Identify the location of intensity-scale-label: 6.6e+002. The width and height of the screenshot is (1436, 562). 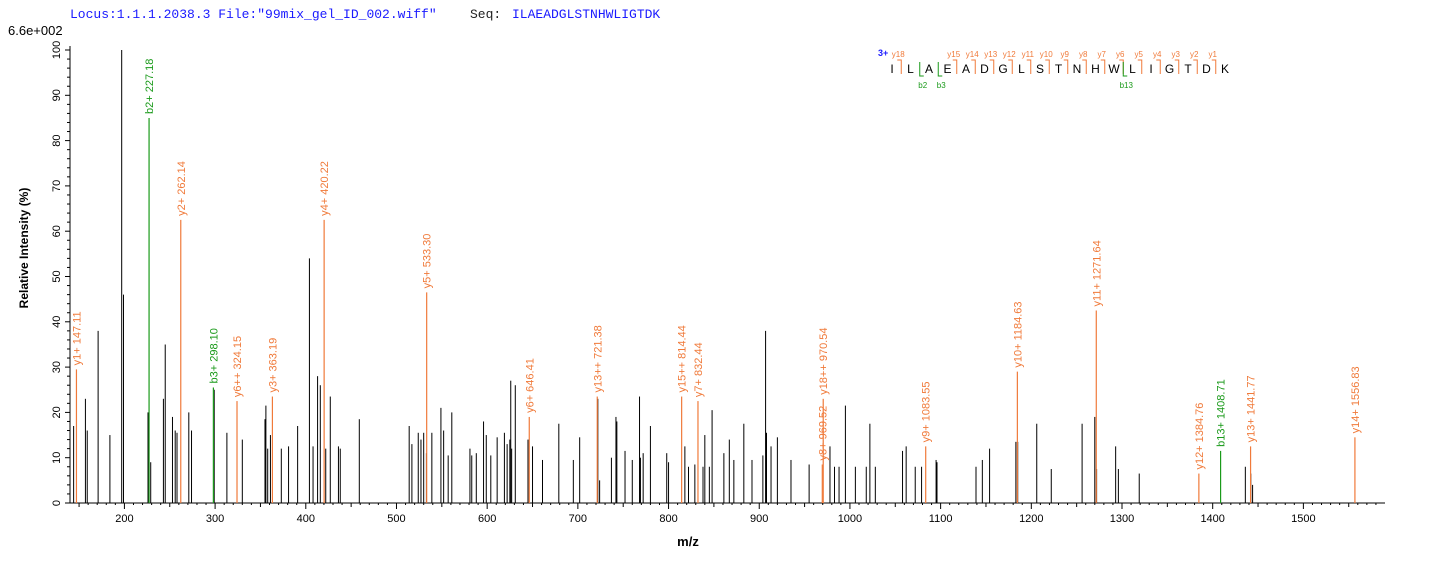
(35, 30).